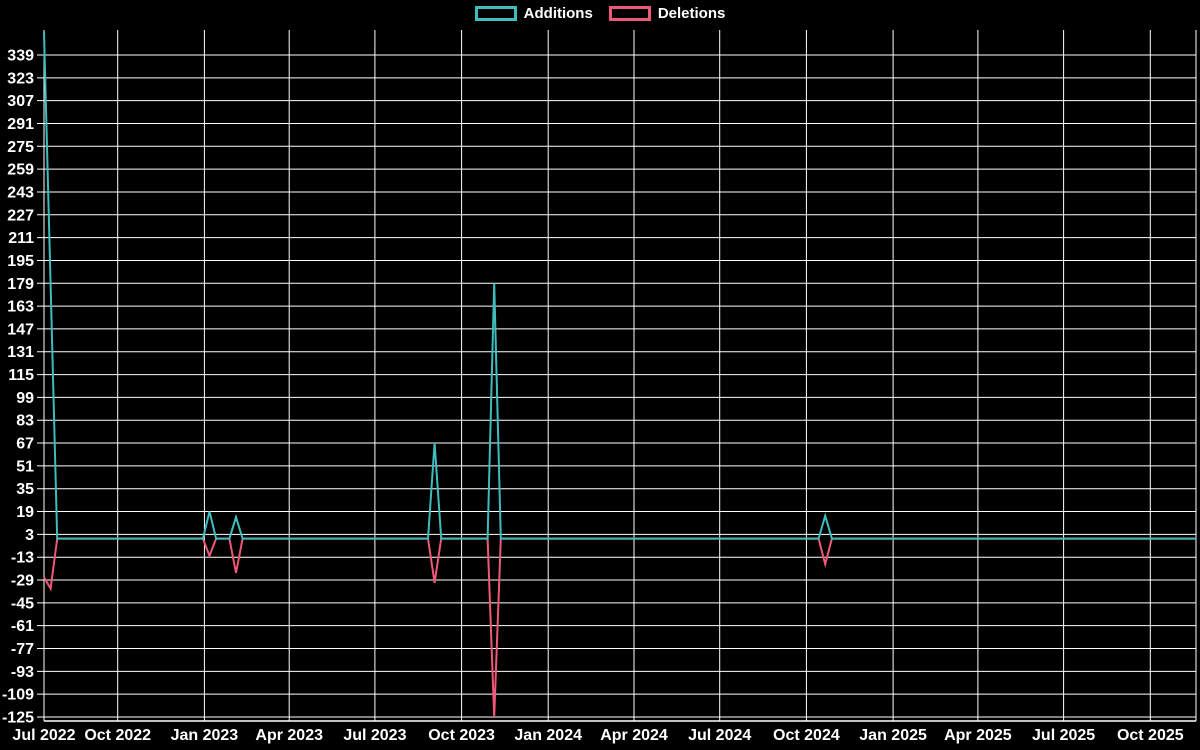  I want to click on y-tick-label: 163, so click(20, 307).